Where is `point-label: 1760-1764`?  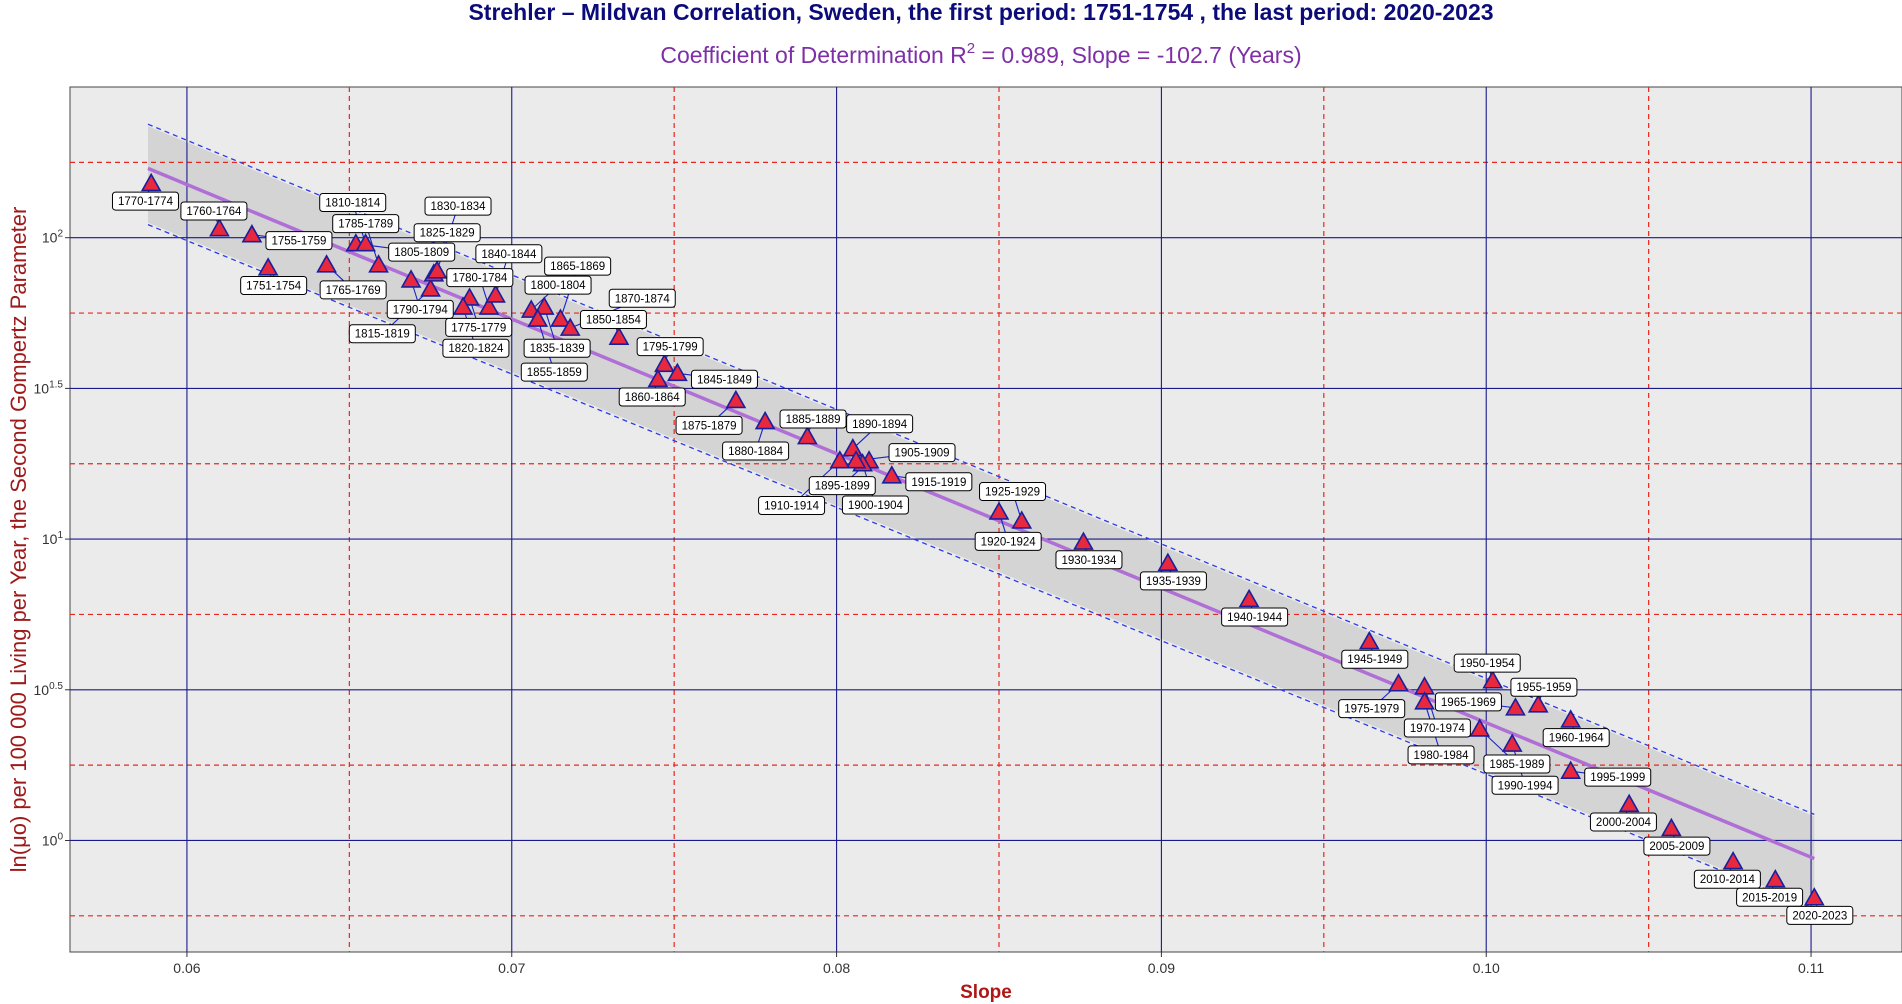
point-label: 1760-1764 is located at coordinates (214, 212).